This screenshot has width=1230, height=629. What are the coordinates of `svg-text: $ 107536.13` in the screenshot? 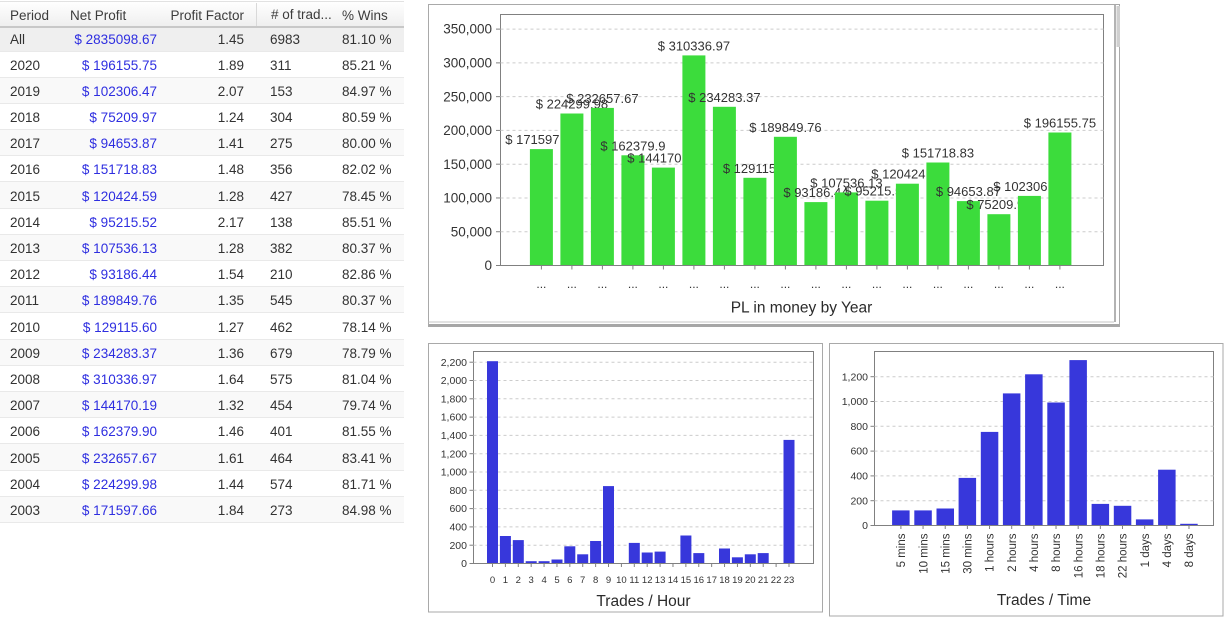 It's located at (846, 182).